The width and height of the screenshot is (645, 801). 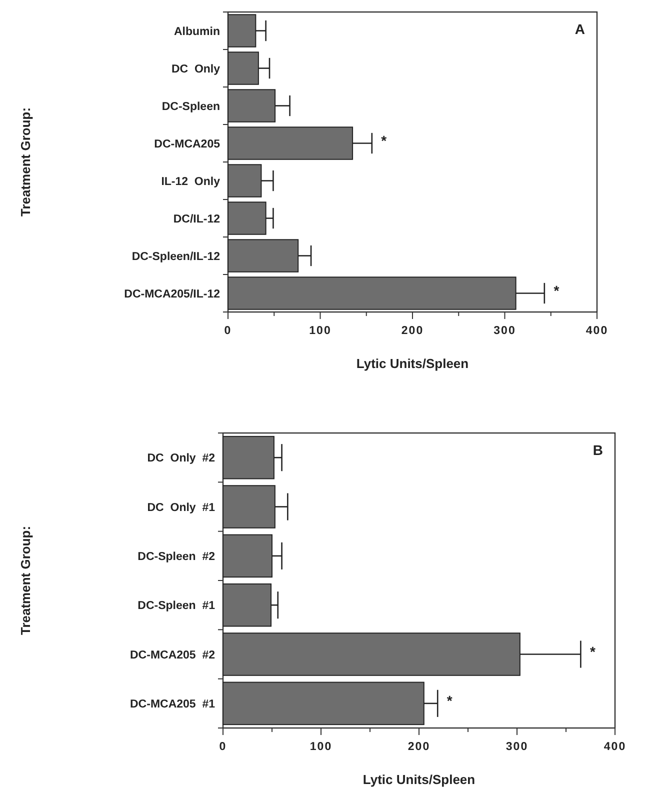 What do you see at coordinates (177, 606) in the screenshot?
I see `y-tick-label: DC-Spleen #1` at bounding box center [177, 606].